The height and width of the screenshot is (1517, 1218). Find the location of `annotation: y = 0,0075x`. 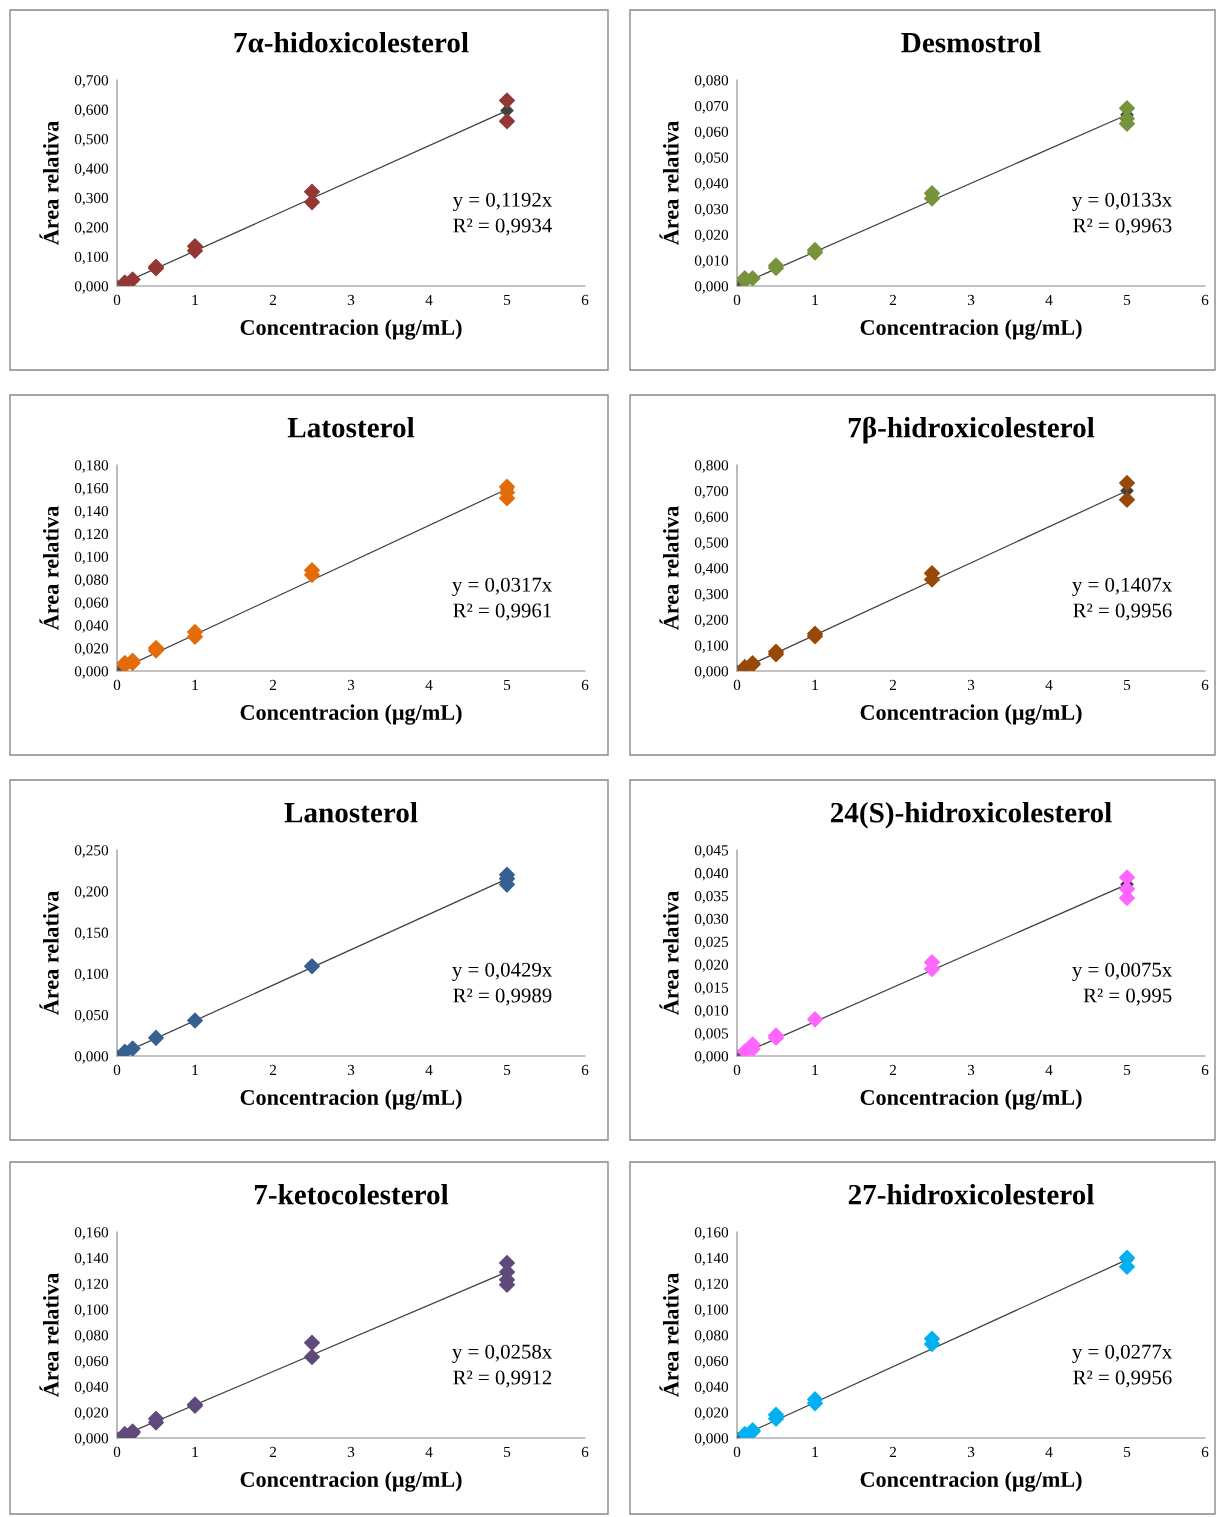

annotation: y = 0,0075x is located at coordinates (1122, 971).